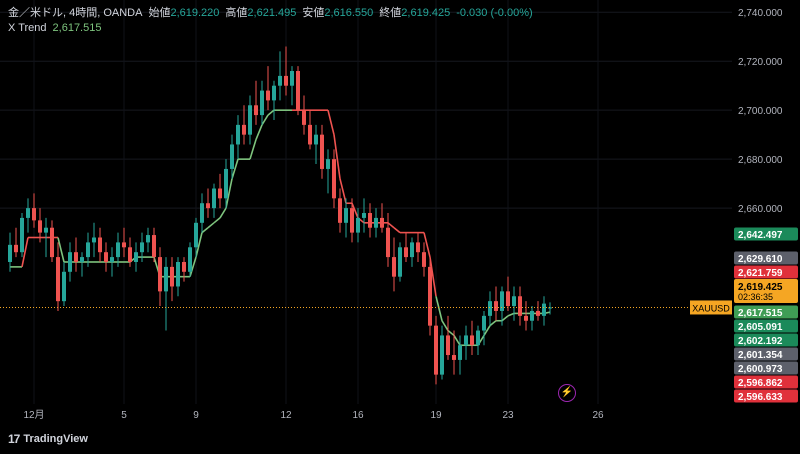  Describe the element at coordinates (124, 415) in the screenshot. I see `time-tick-label: 5` at that location.